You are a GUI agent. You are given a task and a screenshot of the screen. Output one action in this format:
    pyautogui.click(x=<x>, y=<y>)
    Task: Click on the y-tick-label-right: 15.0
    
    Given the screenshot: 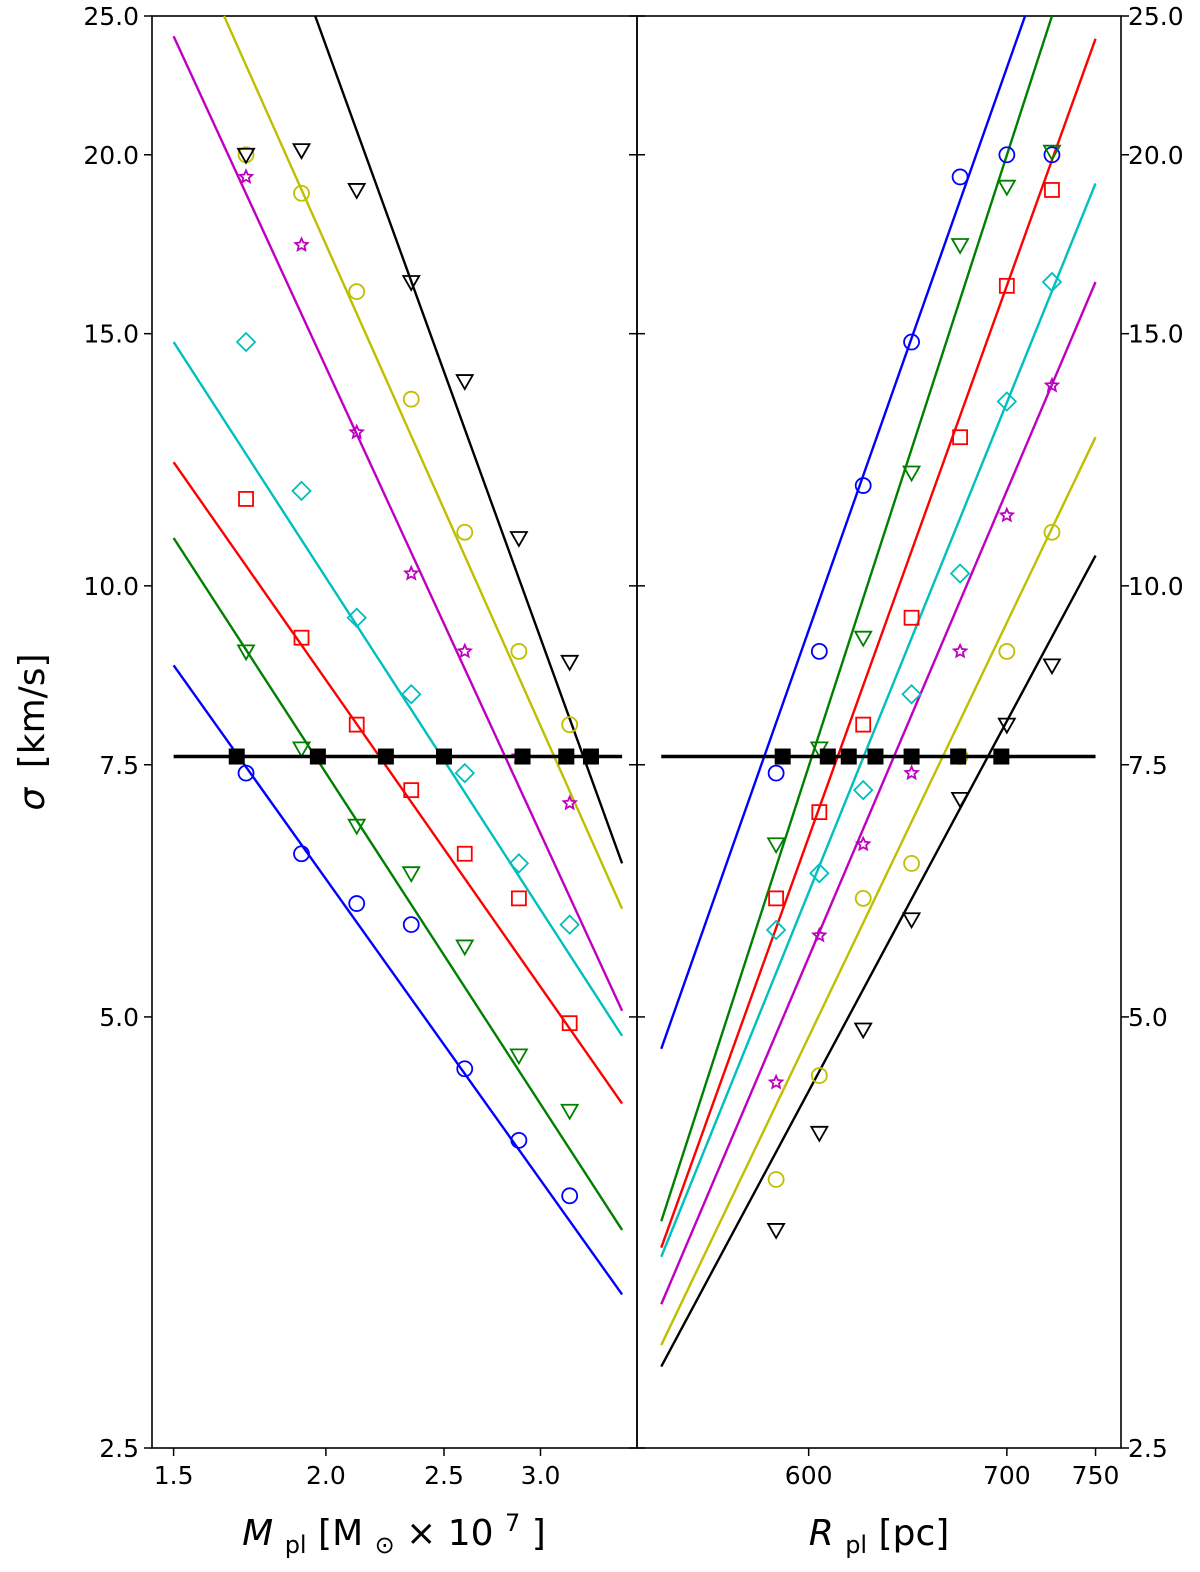 What is the action you would take?
    pyautogui.click(x=1156, y=334)
    